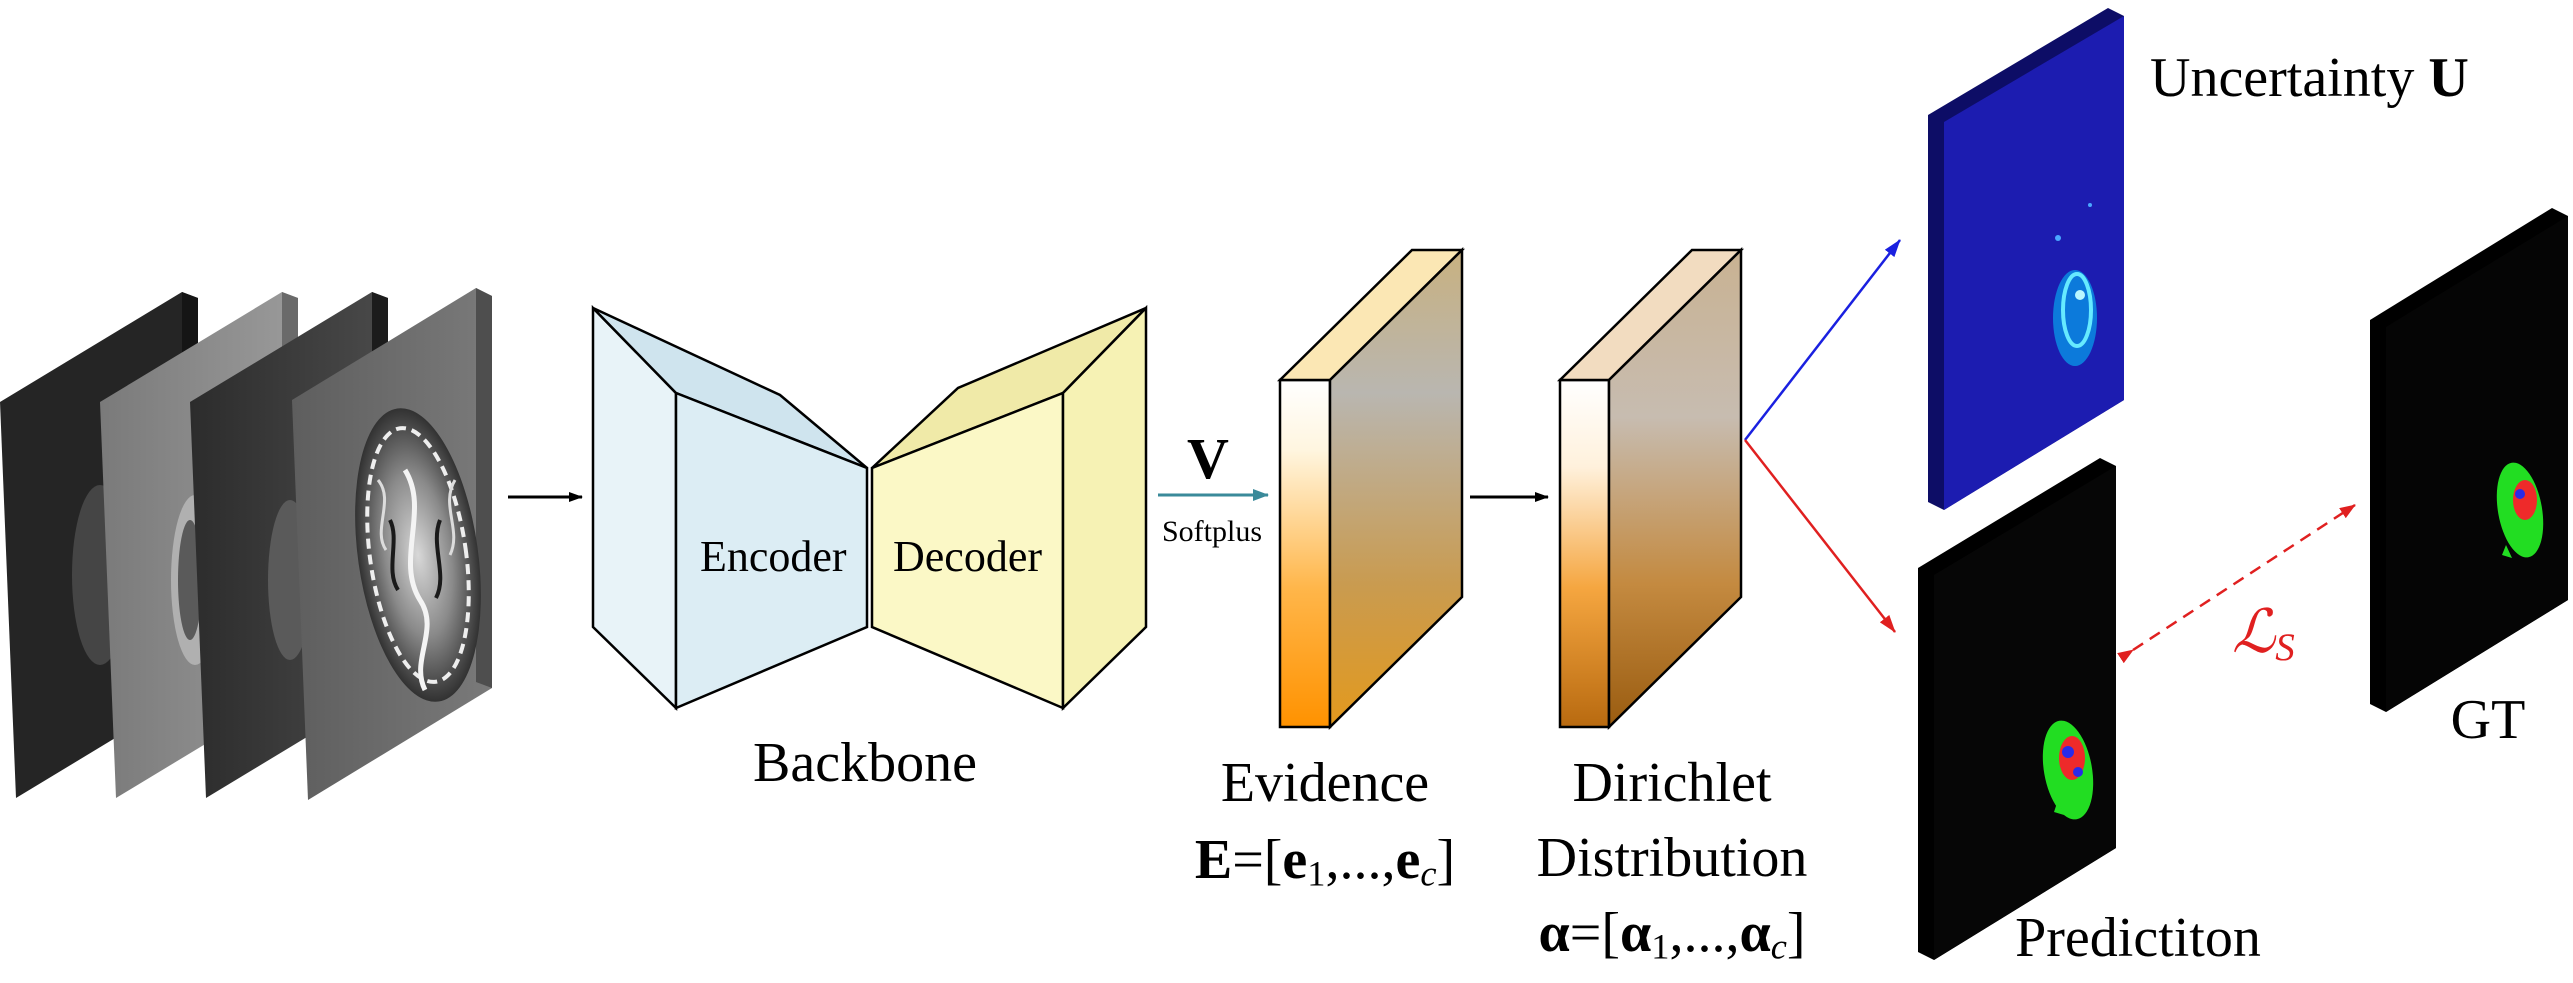 The width and height of the screenshot is (2573, 983). What do you see at coordinates (1295, 860) in the screenshot?
I see `evidence-e1: e` at bounding box center [1295, 860].